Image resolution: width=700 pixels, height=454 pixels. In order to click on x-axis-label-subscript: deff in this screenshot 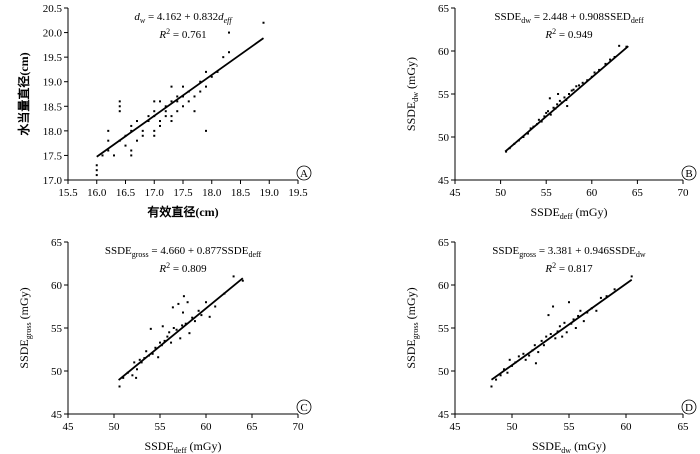, I will do `click(180, 450)`.